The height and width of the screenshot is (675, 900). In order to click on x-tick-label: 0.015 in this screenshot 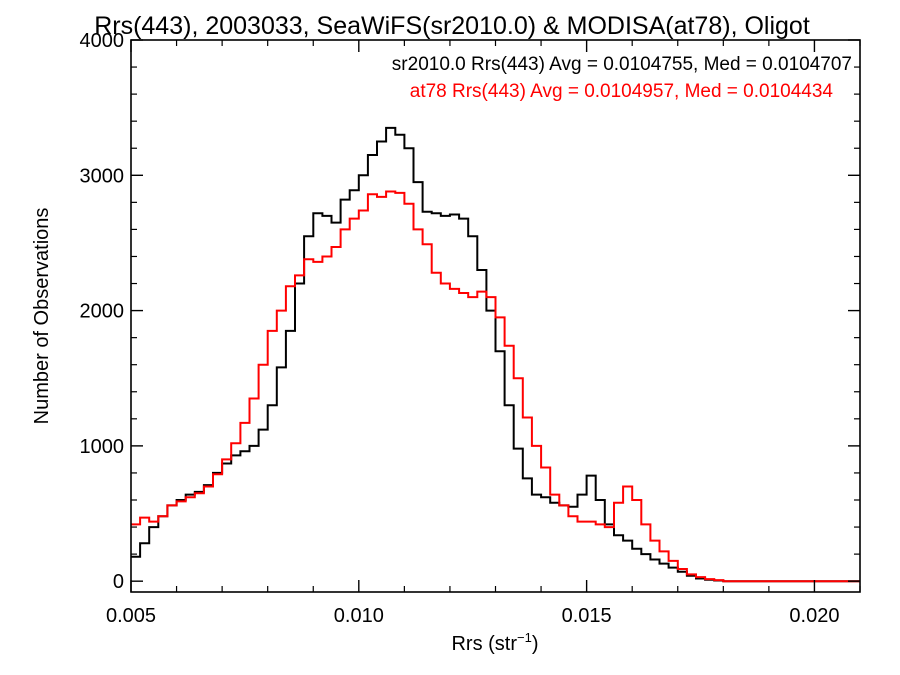, I will do `click(587, 616)`.